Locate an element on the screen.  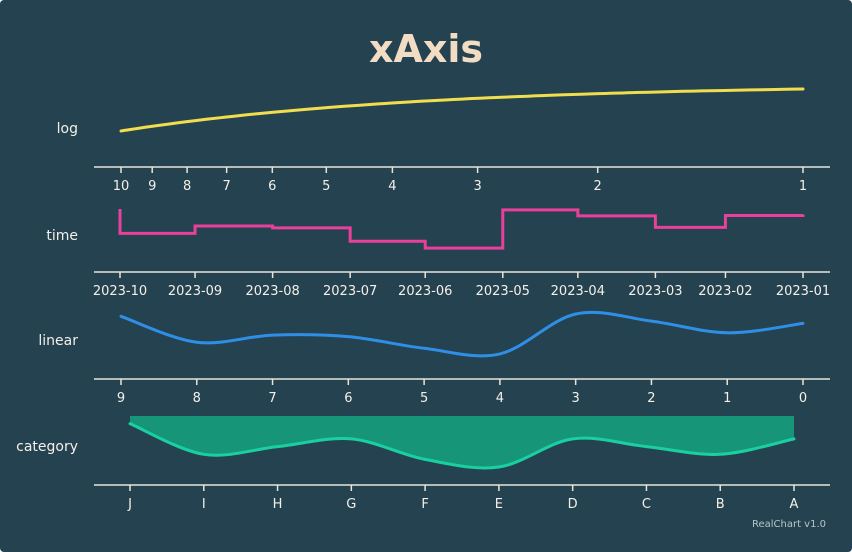
log-tick-label: 10 is located at coordinates (121, 186).